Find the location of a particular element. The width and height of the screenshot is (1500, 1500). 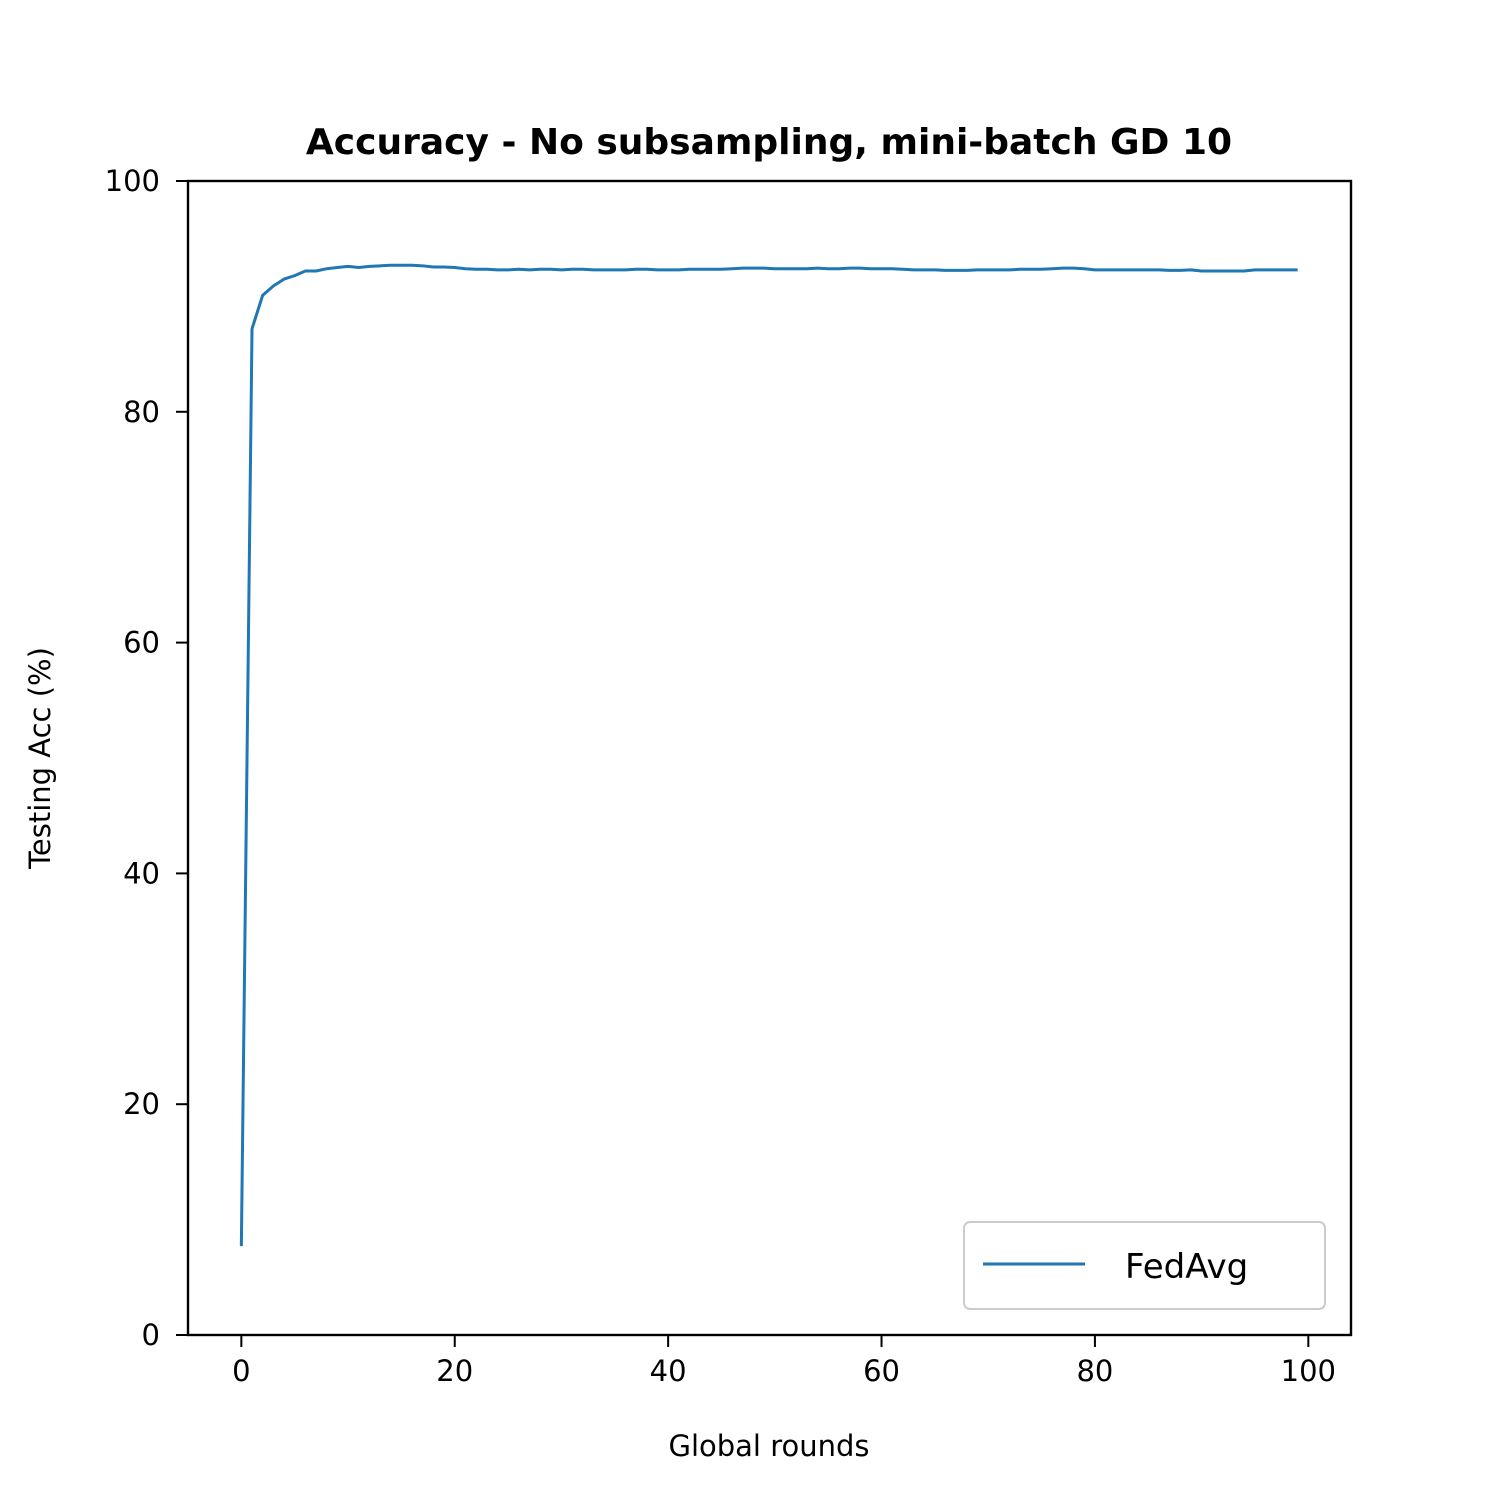

x-tick-label: 20 is located at coordinates (454, 1371).